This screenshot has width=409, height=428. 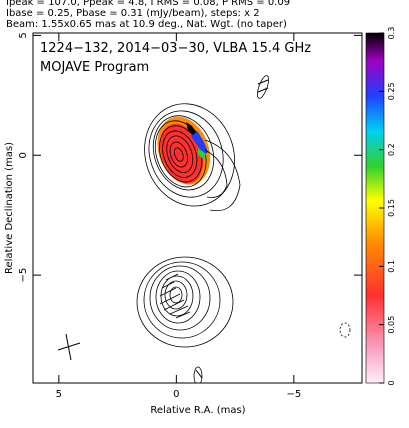 What do you see at coordinates (175, 48) in the screenshot?
I see `chart-title: 1224−132, 2014−03−30, VLBA 15.4 GHz` at bounding box center [175, 48].